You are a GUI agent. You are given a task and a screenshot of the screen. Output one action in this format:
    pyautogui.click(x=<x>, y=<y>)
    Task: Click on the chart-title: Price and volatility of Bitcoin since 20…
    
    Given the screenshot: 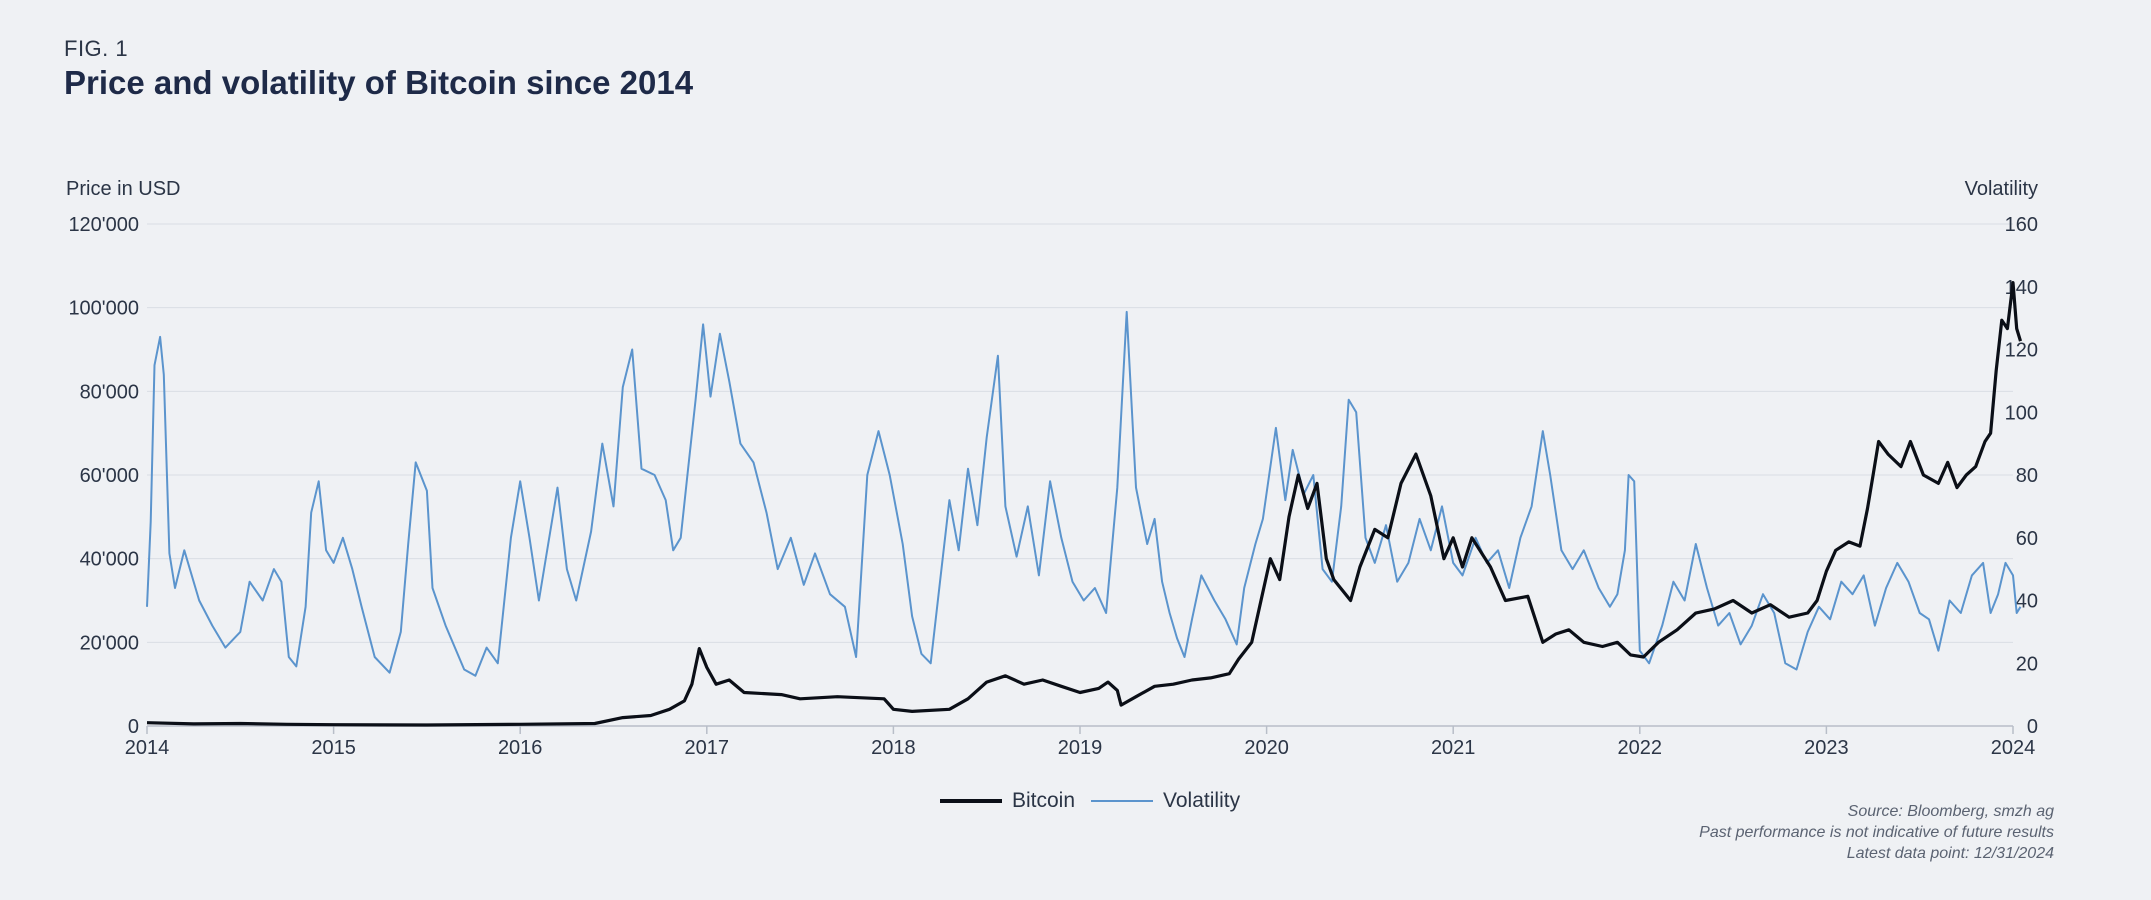 What is the action you would take?
    pyautogui.click(x=379, y=82)
    